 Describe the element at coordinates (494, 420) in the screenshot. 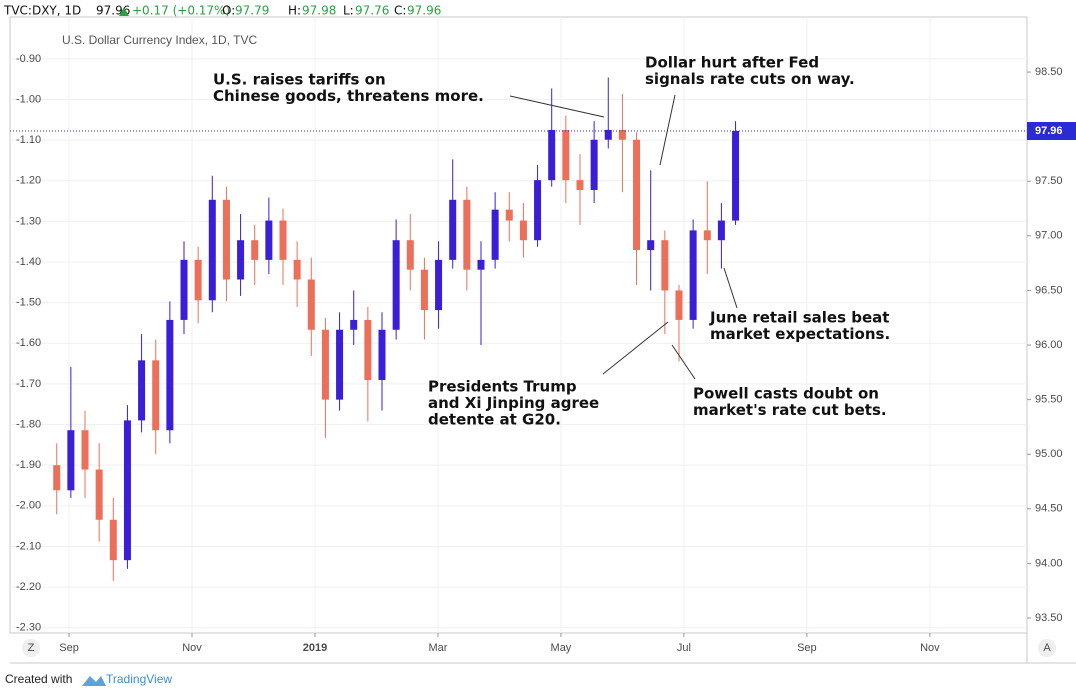

I see `annotation-text: detente at G20.` at that location.